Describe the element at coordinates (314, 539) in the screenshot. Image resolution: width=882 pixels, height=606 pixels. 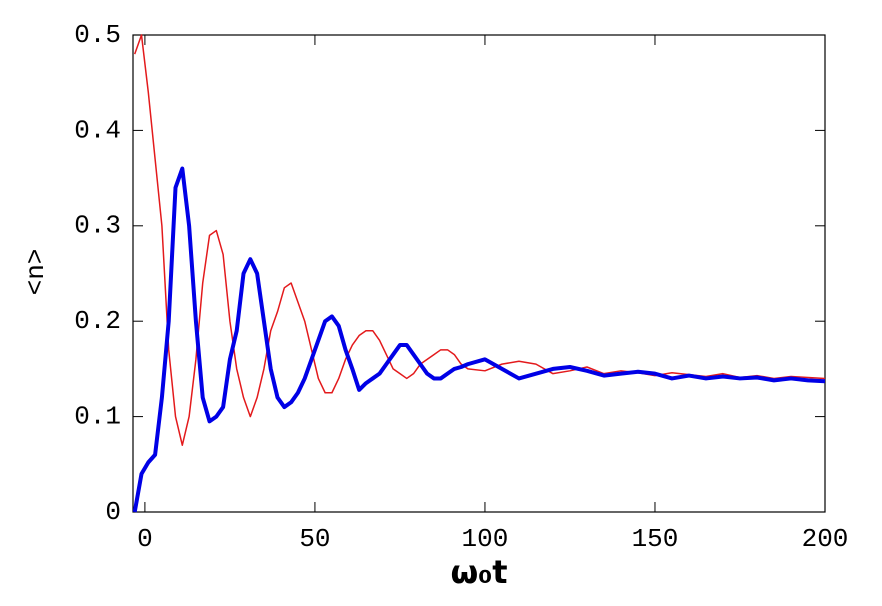
I see `x-tick-label: 50` at that location.